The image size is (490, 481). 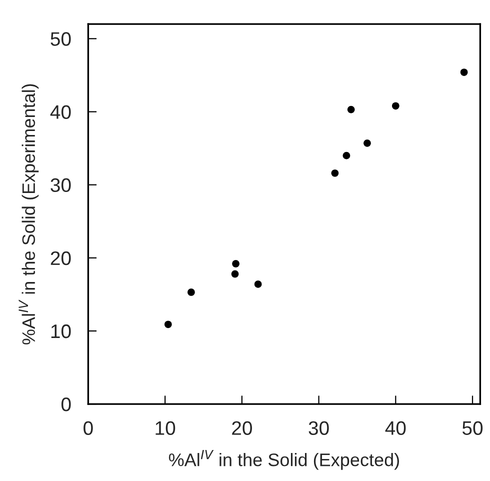 I want to click on x-tick-label: 30, so click(x=318, y=428).